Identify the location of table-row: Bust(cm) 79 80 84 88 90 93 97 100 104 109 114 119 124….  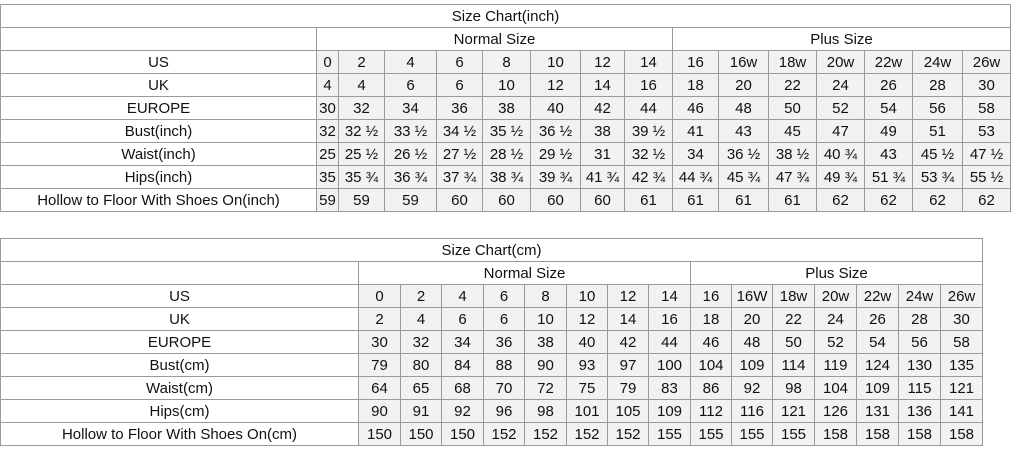
(492, 365).